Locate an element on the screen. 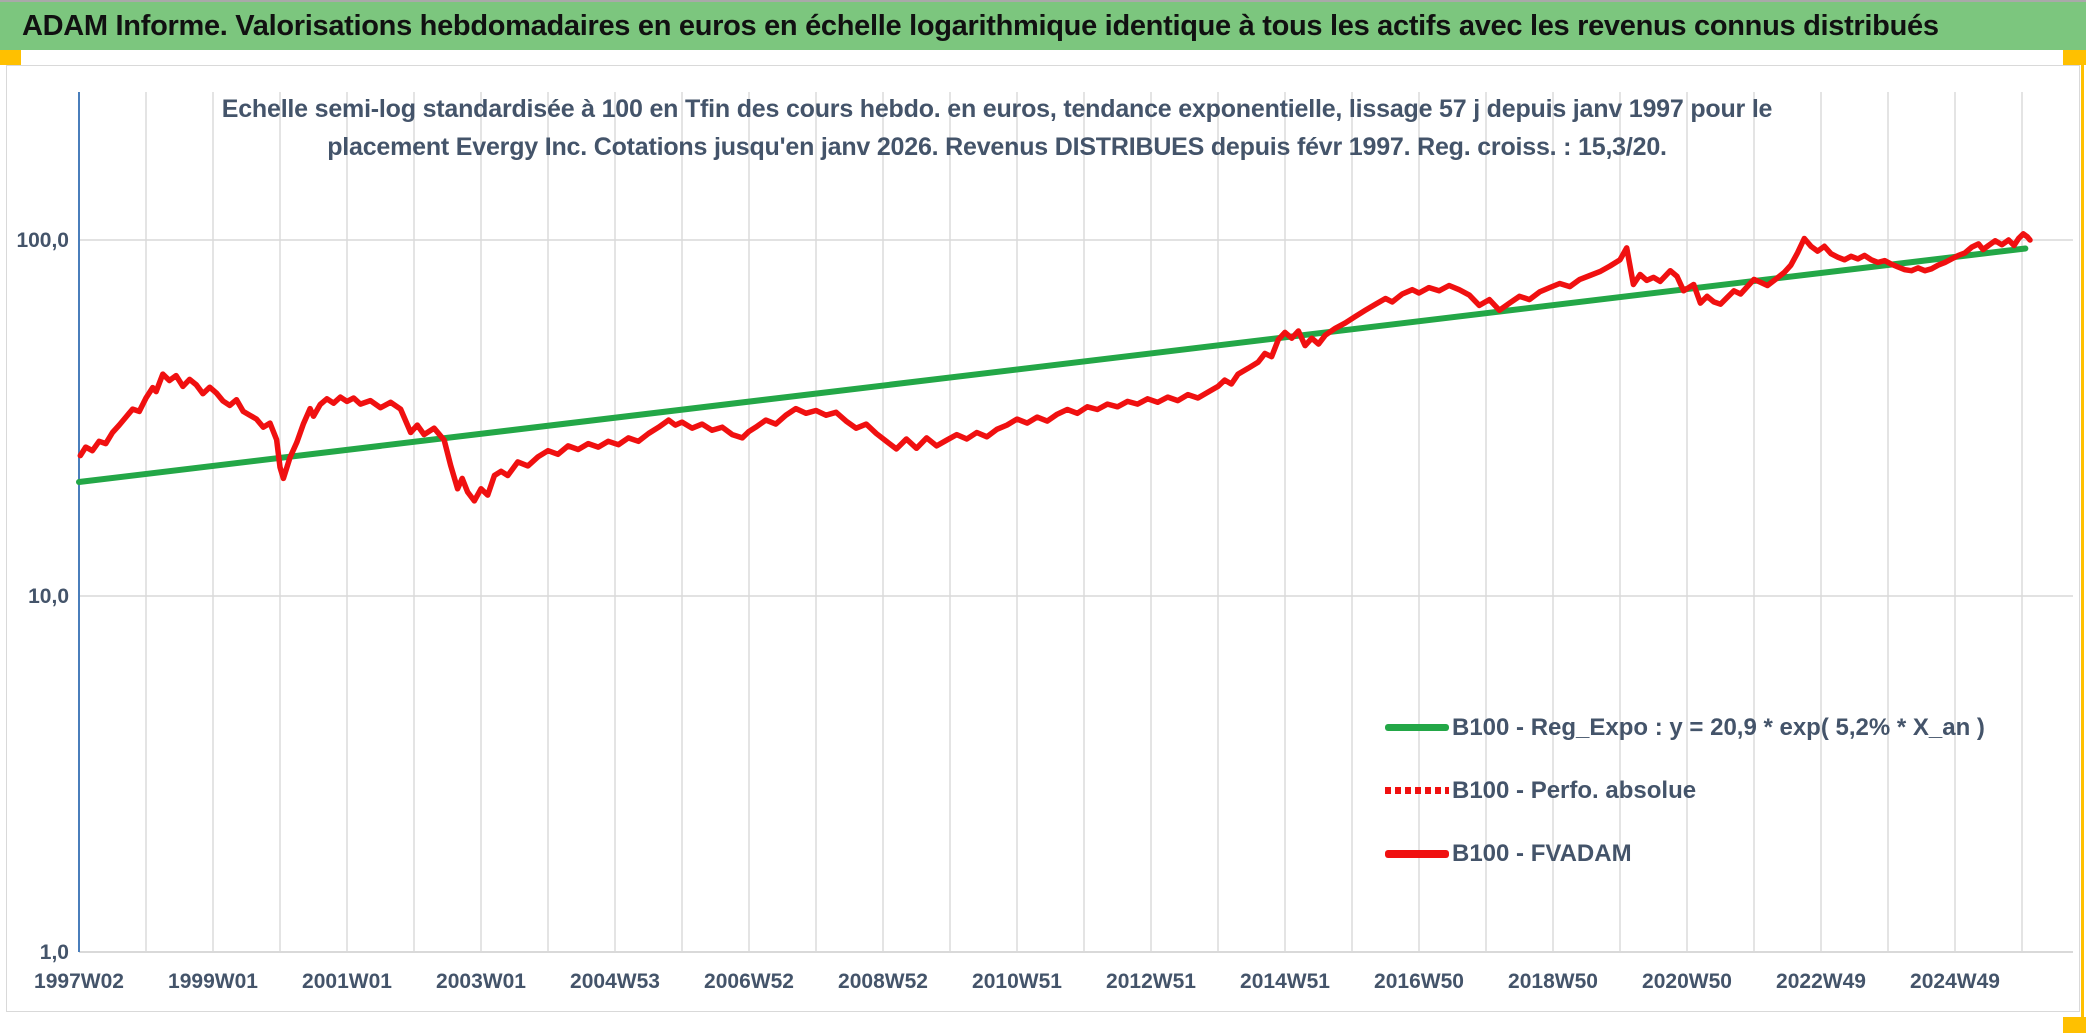  axis-tick-label: 1997W02 is located at coordinates (79, 981).